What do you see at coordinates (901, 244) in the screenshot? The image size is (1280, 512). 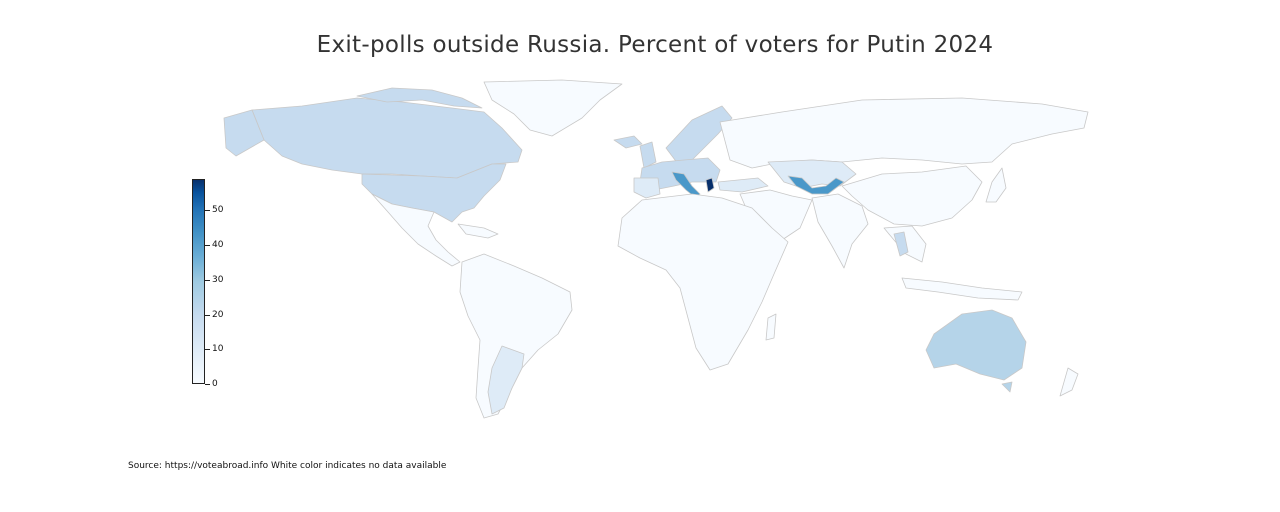 I see `thailand` at bounding box center [901, 244].